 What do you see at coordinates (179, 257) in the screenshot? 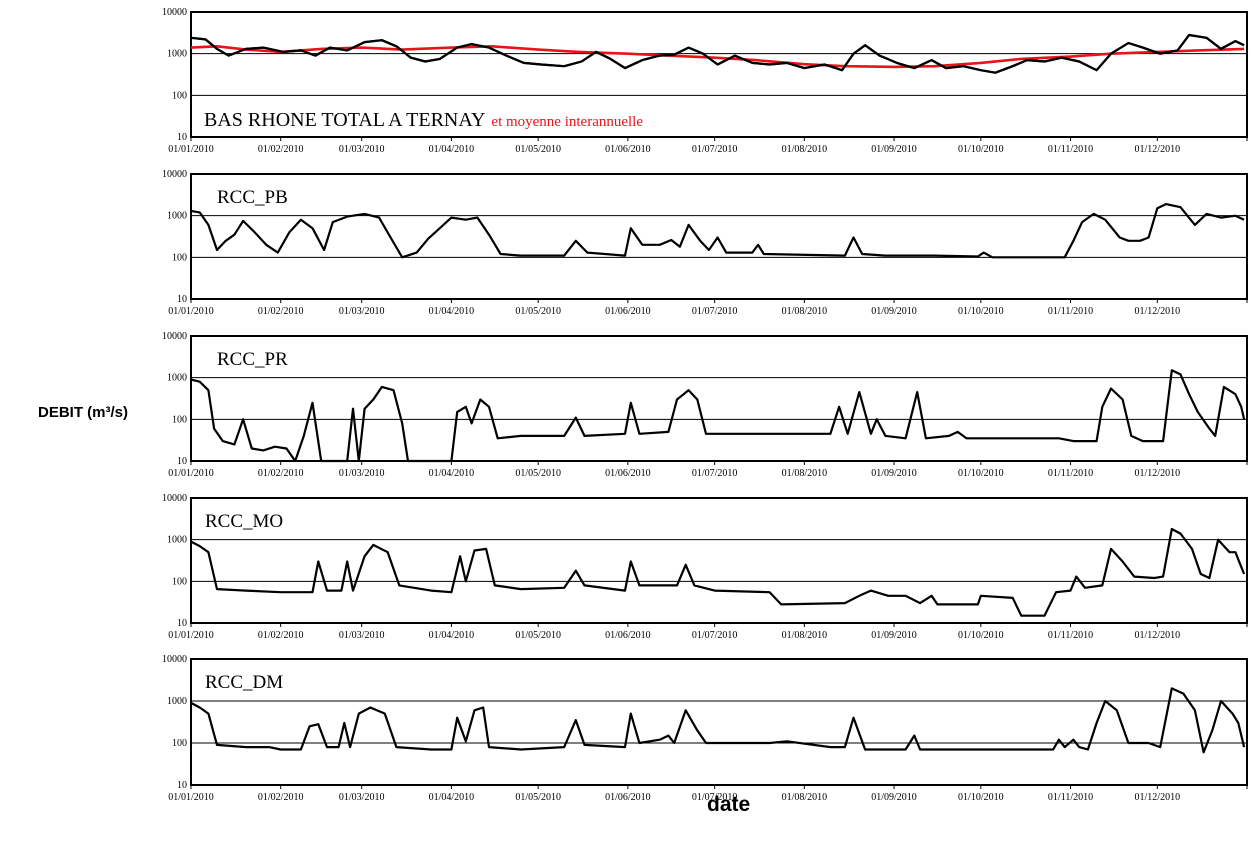
I see `panel-2-ytick-label: 100` at bounding box center [179, 257].